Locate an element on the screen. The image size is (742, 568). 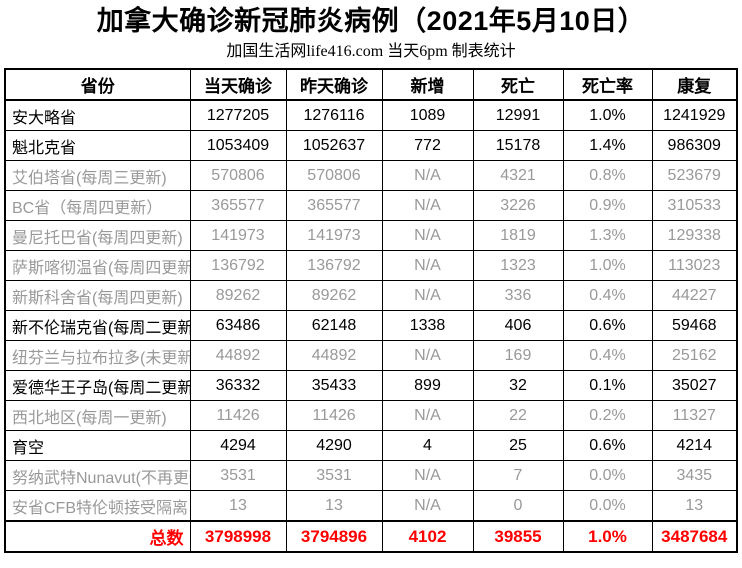
today-confirmed-cell: 3531 is located at coordinates (238, 475).